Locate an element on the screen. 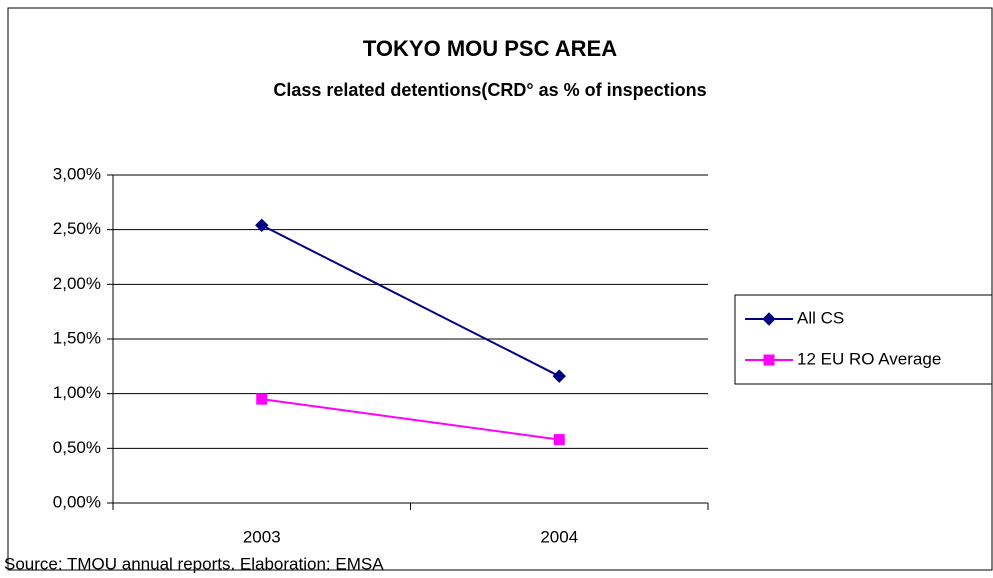  x-tick-label: 2003 is located at coordinates (262, 536).